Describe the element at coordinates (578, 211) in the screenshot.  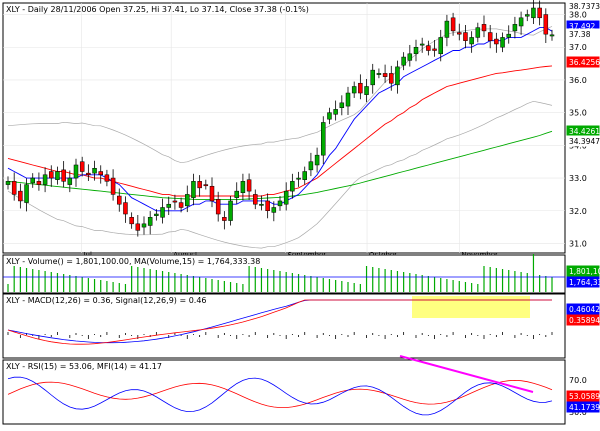
I see `price-tick-label: 32.0` at that location.